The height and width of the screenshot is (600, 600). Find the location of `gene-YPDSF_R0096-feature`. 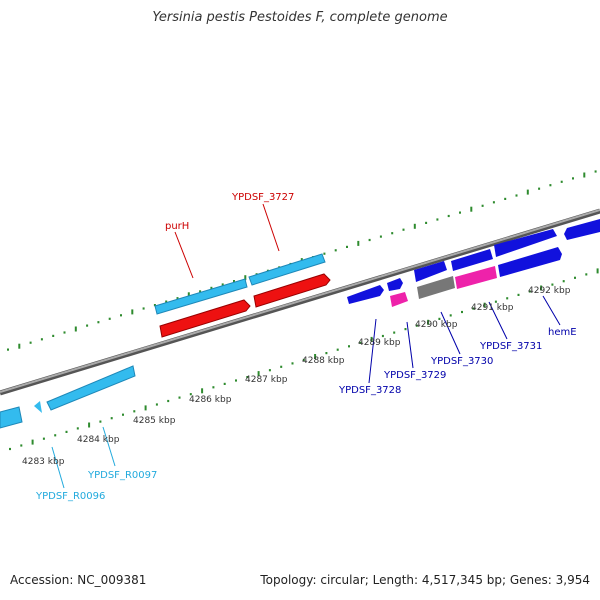

gene-YPDSF_R0096-feature is located at coordinates (38, 407).